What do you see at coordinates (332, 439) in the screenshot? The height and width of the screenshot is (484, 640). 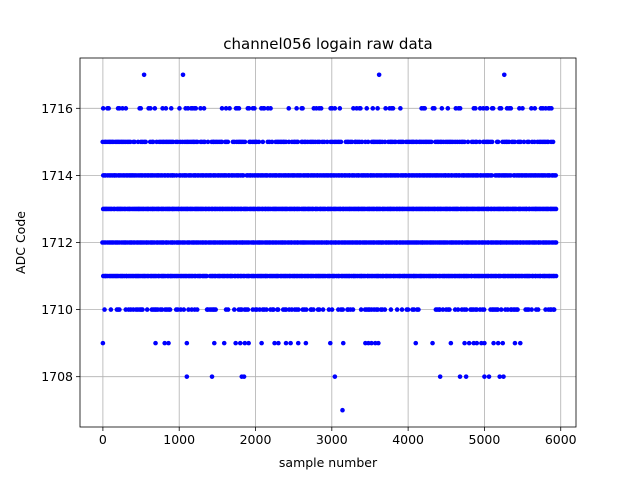 I see `x-tick-label: 3000` at bounding box center [332, 439].